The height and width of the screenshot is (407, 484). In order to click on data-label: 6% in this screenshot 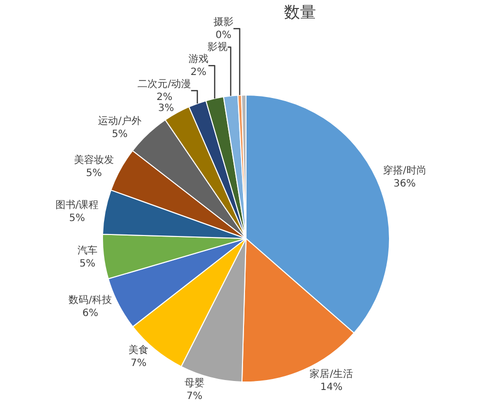, I will do `click(90, 314)`.